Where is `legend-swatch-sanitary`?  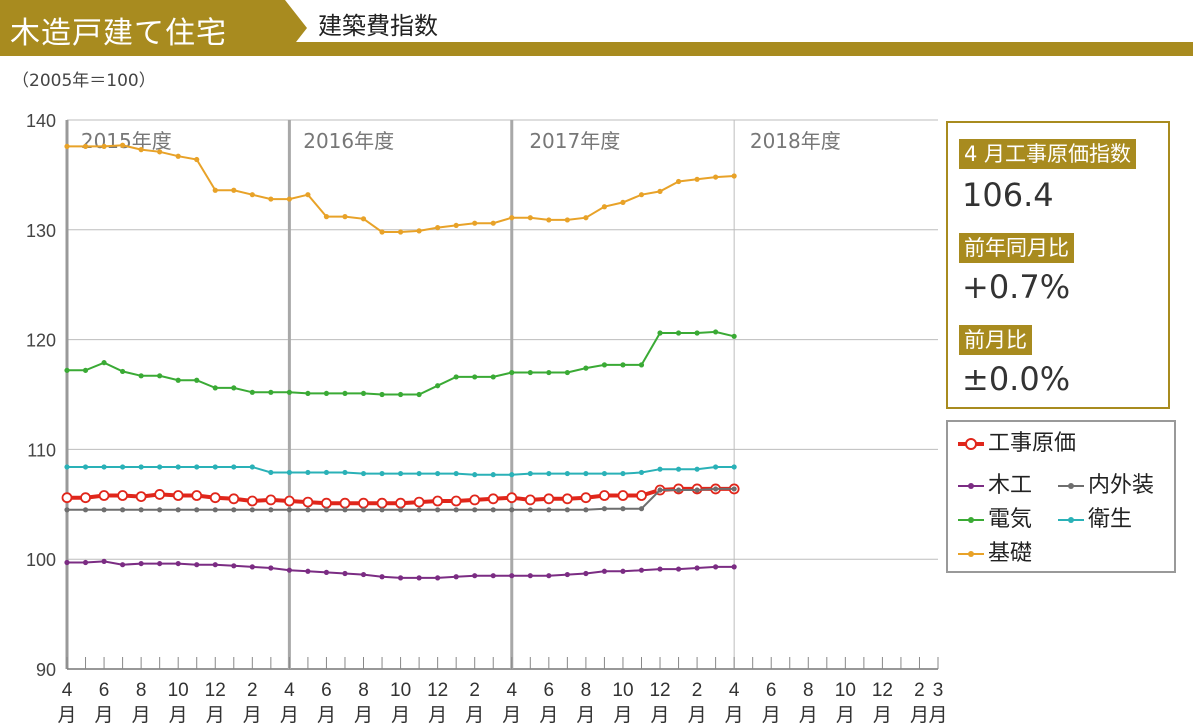
legend-swatch-sanitary is located at coordinates (1071, 520).